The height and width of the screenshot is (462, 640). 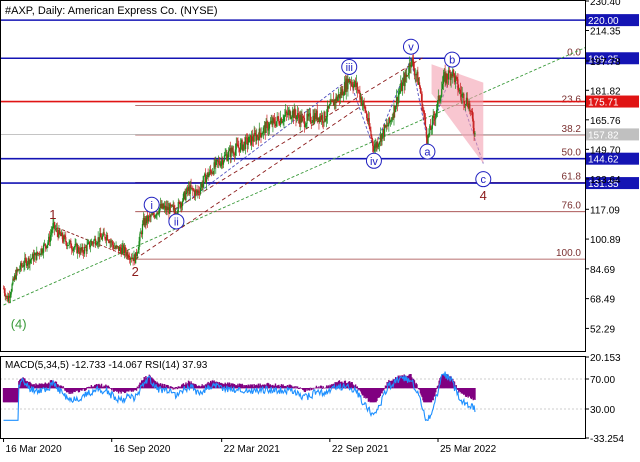 I want to click on y-tick-label: 230.40, so click(x=605, y=4).